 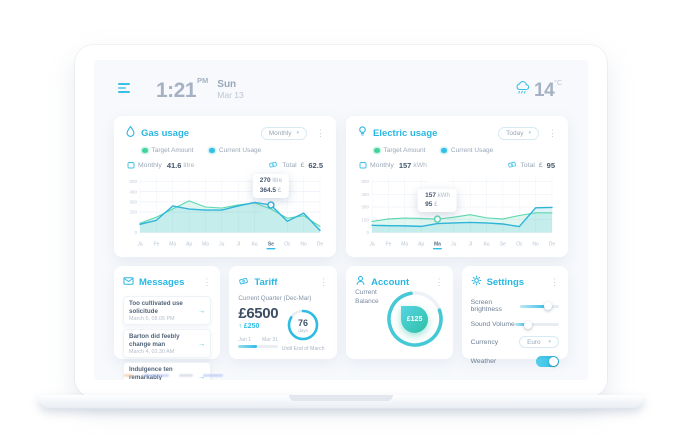 I want to click on svg-text: Oc, so click(x=519, y=245).